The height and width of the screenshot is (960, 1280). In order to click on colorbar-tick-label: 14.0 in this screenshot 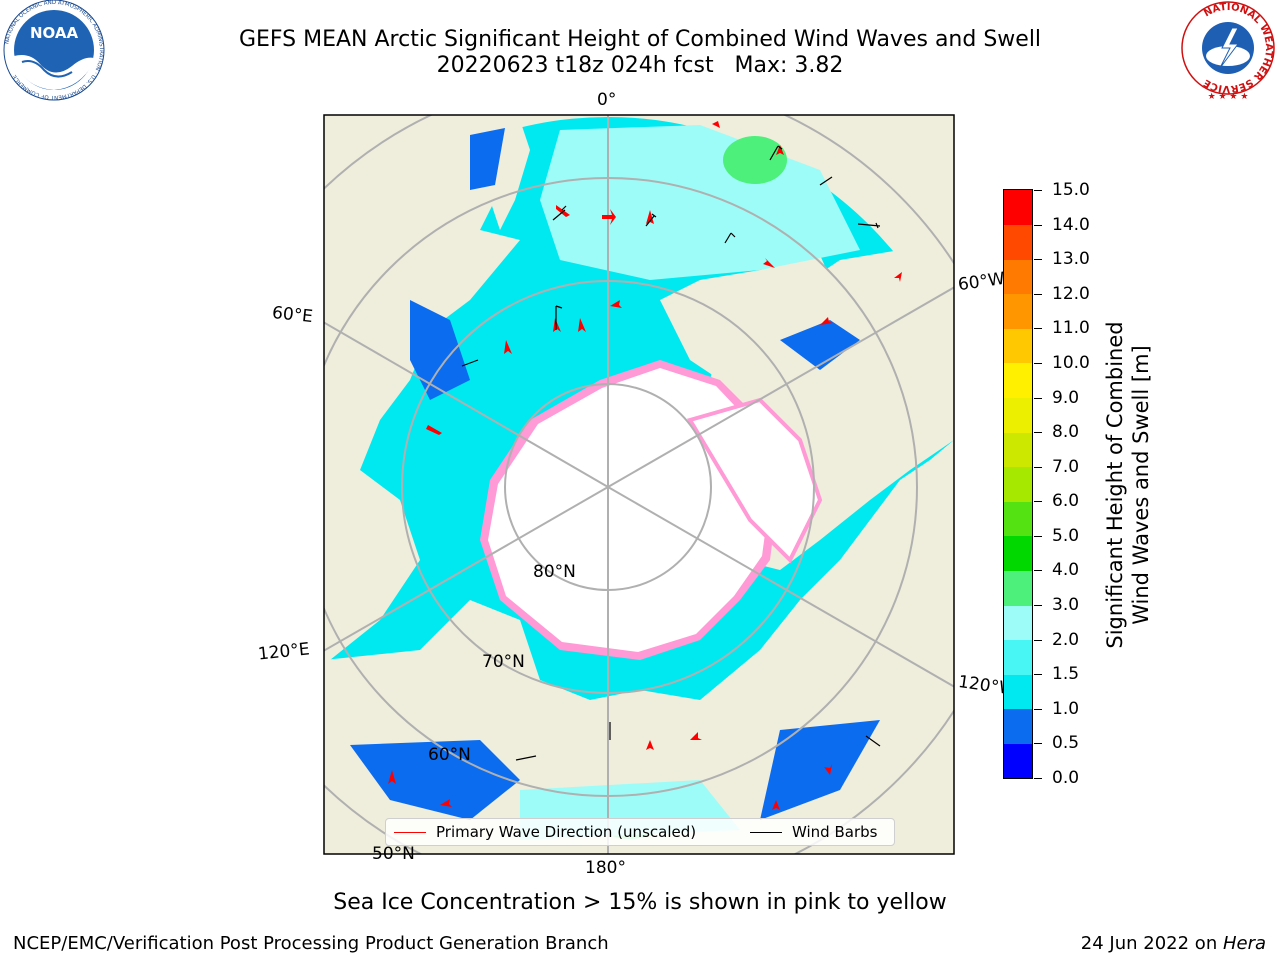, I will do `click(1071, 224)`.